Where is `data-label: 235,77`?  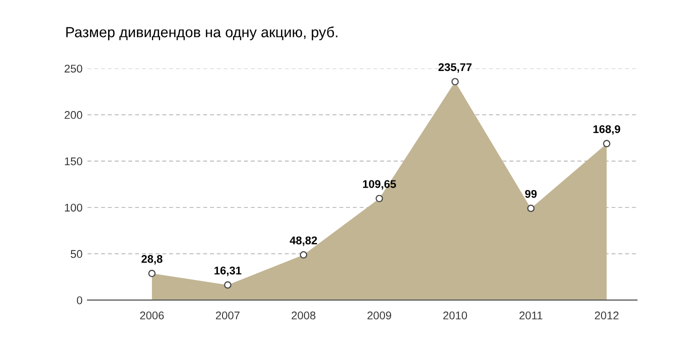
data-label: 235,77 is located at coordinates (455, 68).